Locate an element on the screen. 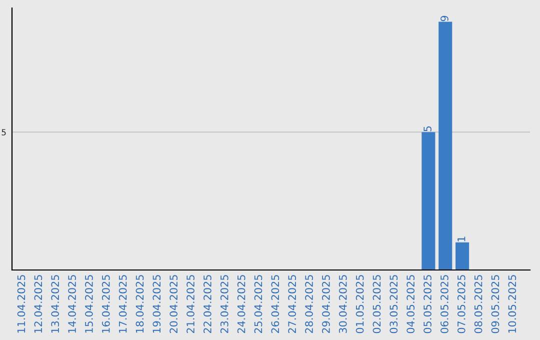 The height and width of the screenshot is (340, 540). x-tick-label: 16.04.2025 is located at coordinates (106, 304).